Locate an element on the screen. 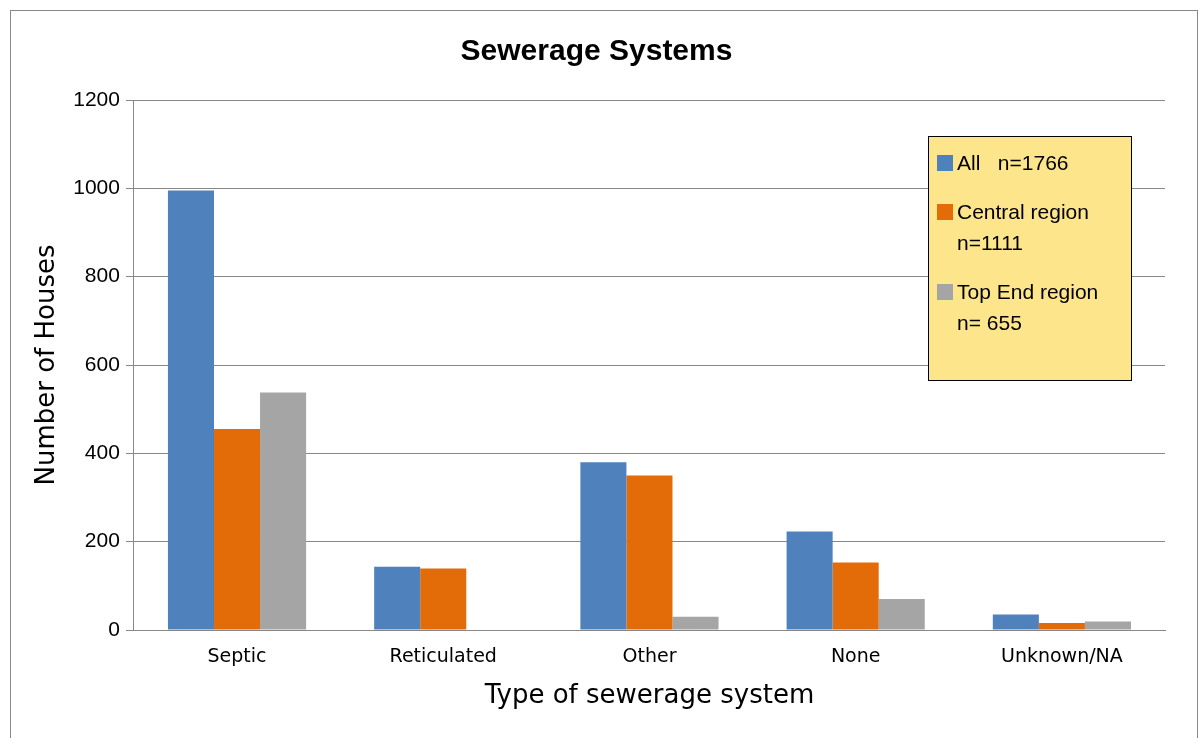 This screenshot has width=1201, height=738. x-tick-label: None is located at coordinates (855, 655).